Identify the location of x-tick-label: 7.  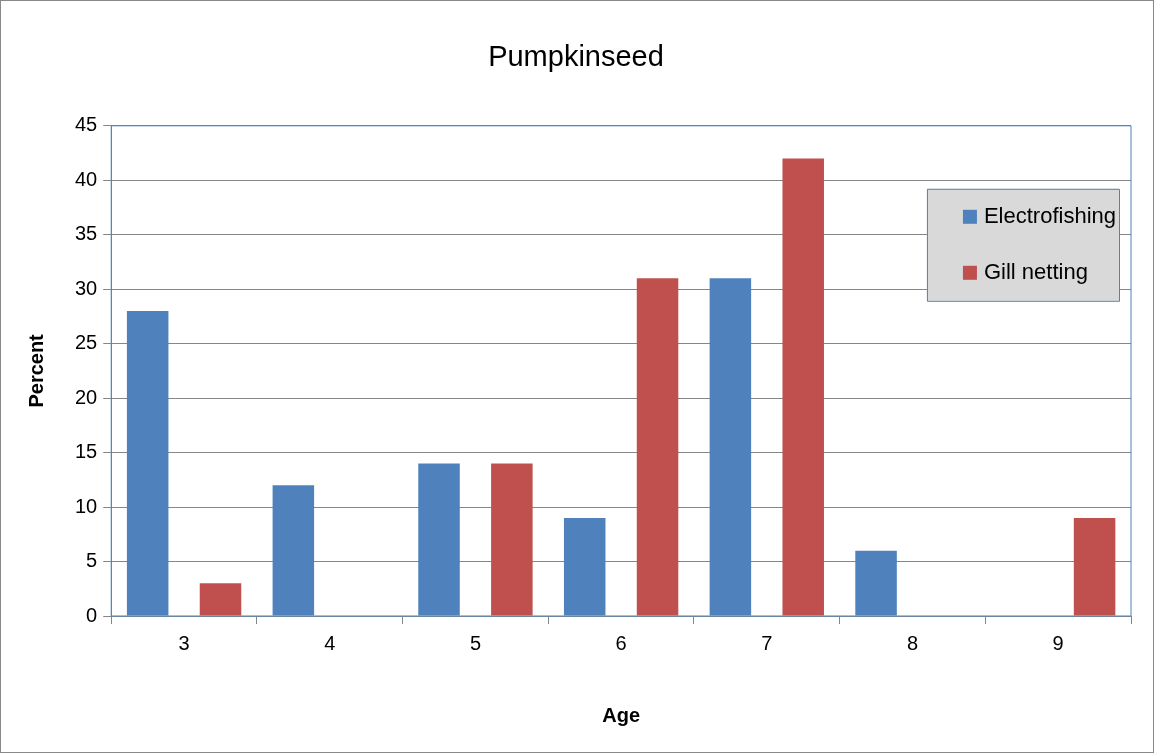
(767, 642).